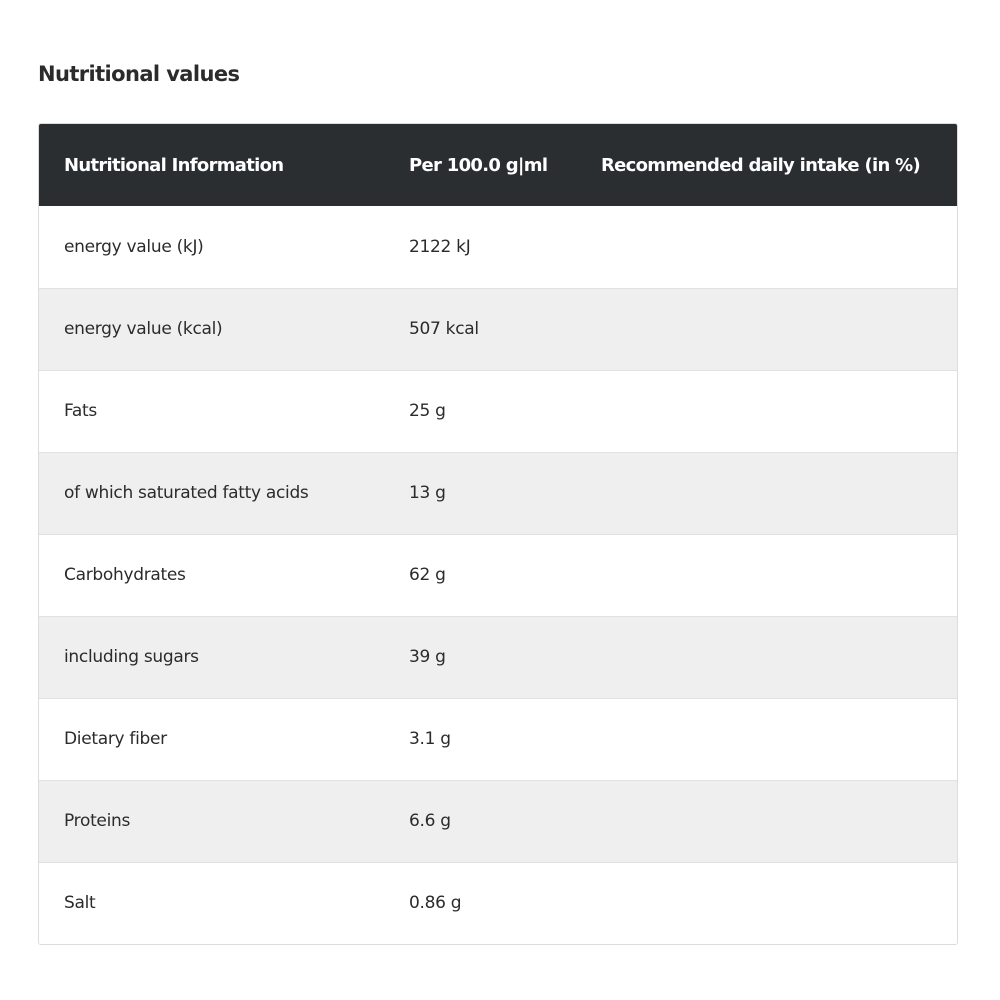 Image resolution: width=1000 pixels, height=1000 pixels. I want to click on nutrient-name: Salt, so click(80, 903).